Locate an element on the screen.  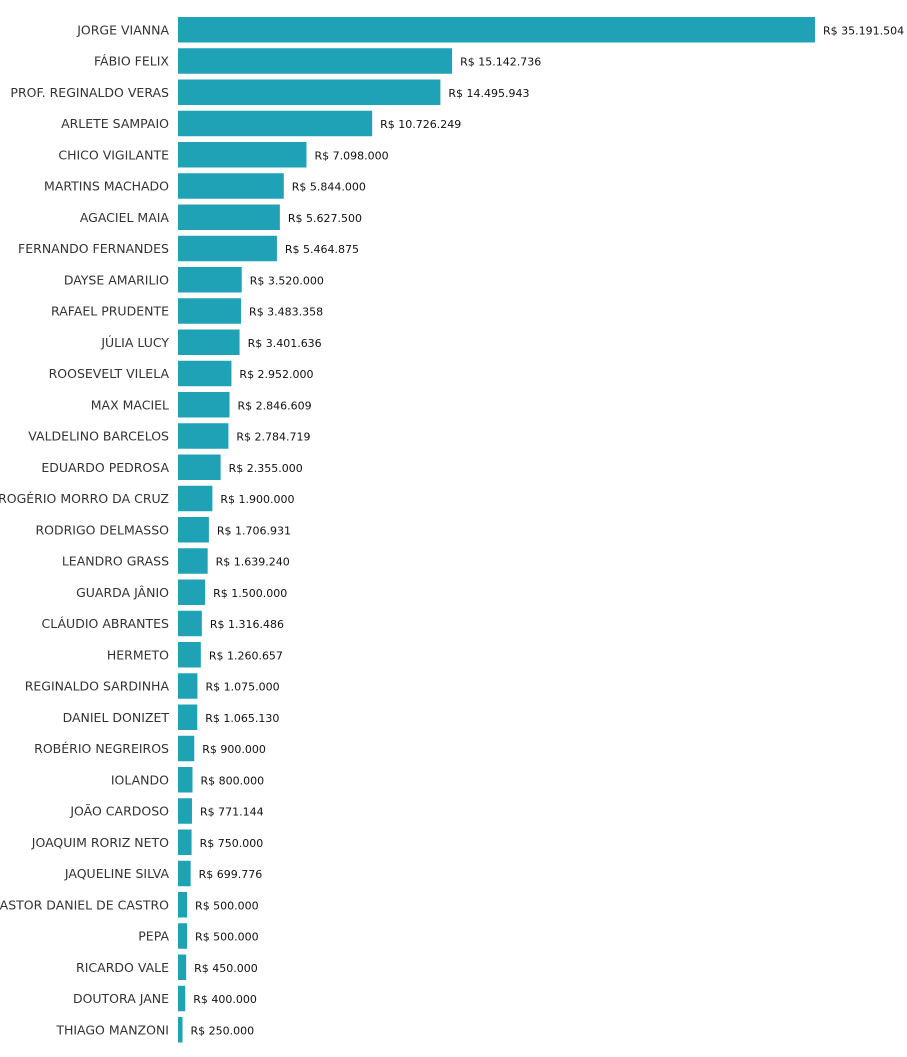
value-label: R$ 900.000 is located at coordinates (234, 749).